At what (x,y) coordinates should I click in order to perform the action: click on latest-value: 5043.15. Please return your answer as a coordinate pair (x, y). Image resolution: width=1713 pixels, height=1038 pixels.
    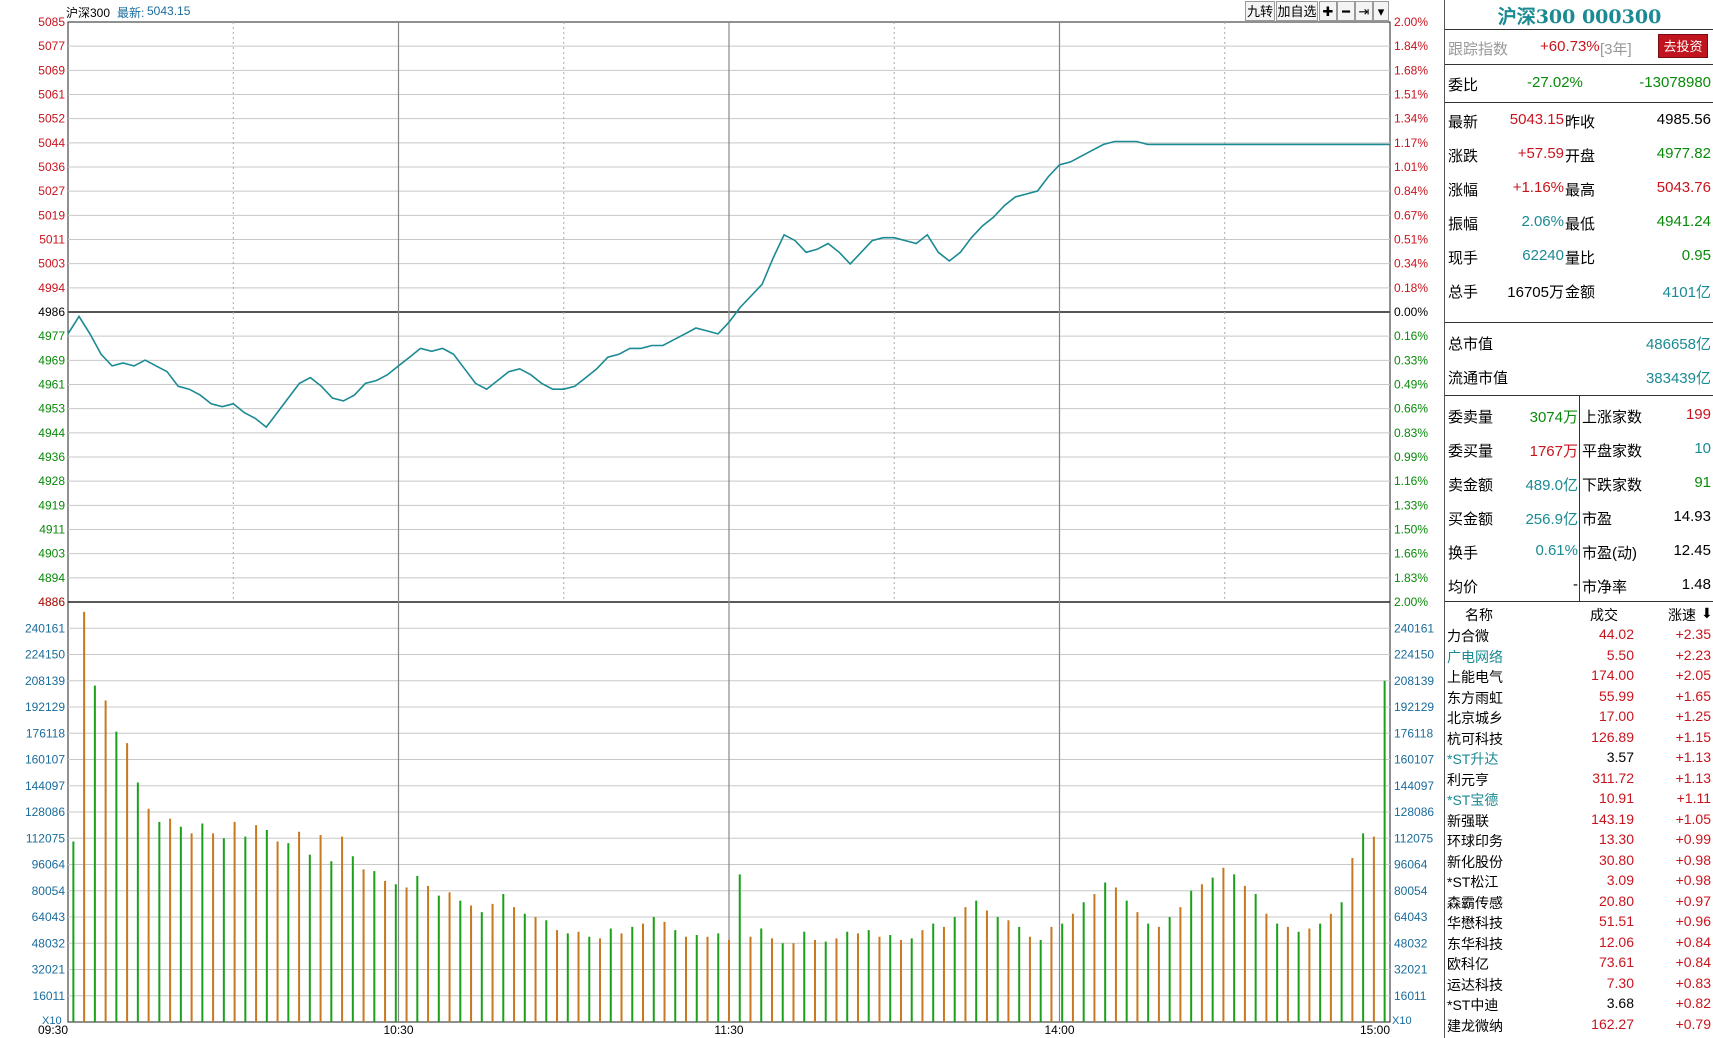
    Looking at the image, I should click on (169, 11).